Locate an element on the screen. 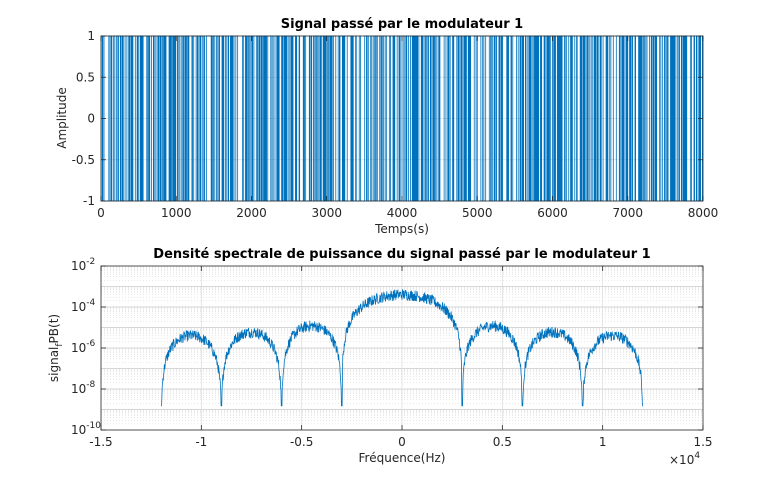 The image size is (776, 482). top-x-tick-label: 4000 is located at coordinates (402, 213).